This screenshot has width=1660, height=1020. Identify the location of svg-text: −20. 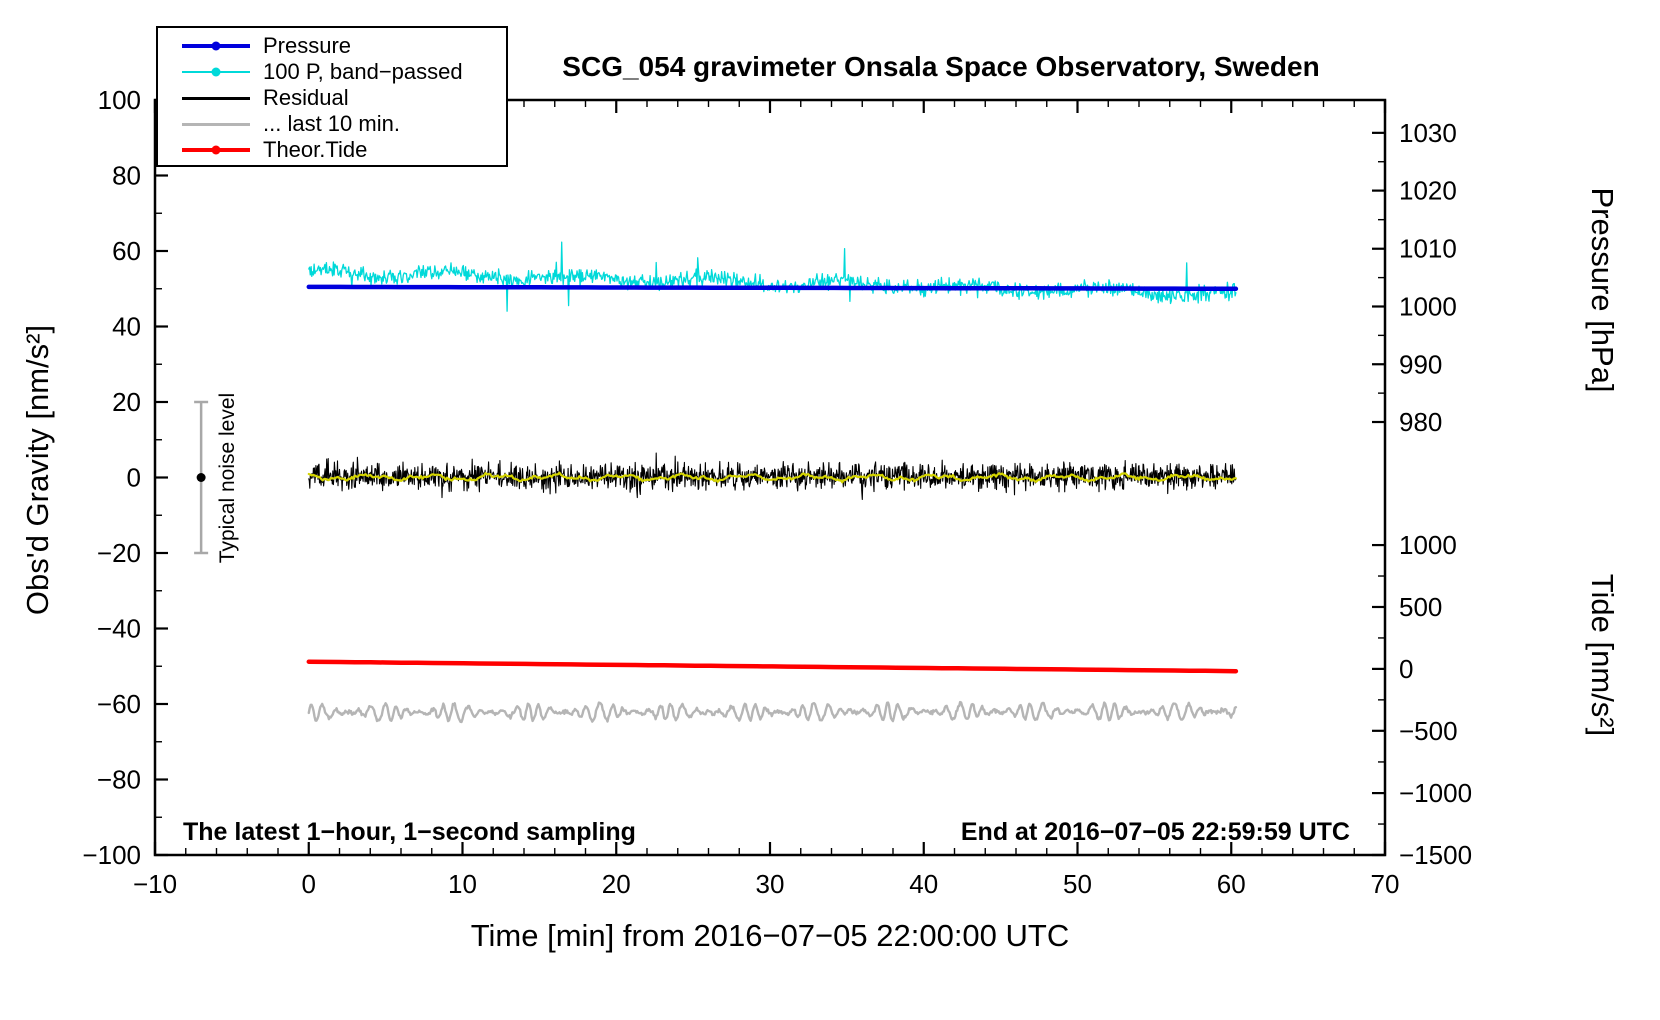
(119, 553).